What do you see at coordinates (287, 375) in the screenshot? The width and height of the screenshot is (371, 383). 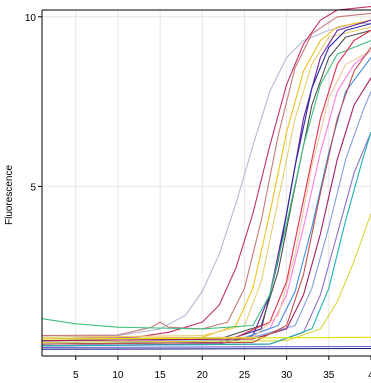 I see `x-tick-label: 30` at bounding box center [287, 375].